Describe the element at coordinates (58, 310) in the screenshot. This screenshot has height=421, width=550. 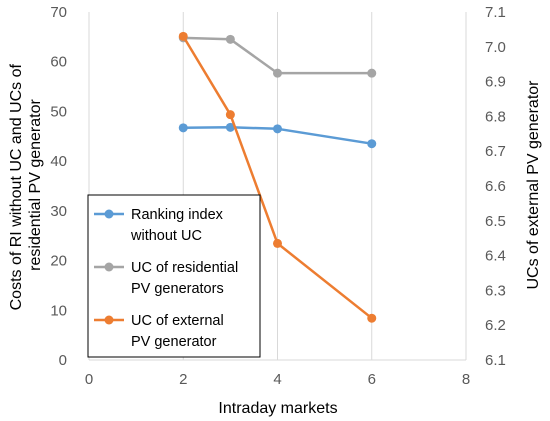
I see `y-left-tick-label: 10` at that location.